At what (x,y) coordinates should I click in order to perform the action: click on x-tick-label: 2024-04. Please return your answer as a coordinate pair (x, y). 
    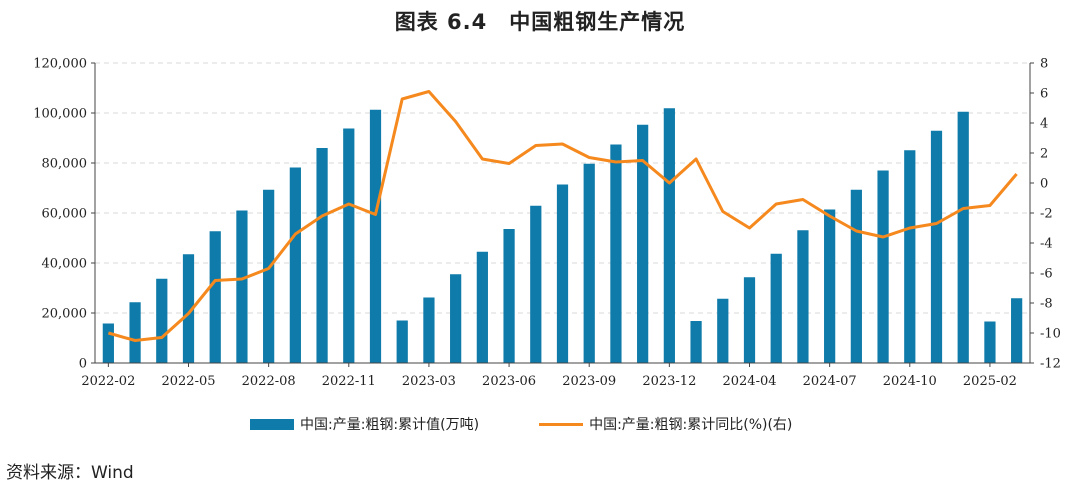
    Looking at the image, I should click on (749, 381).